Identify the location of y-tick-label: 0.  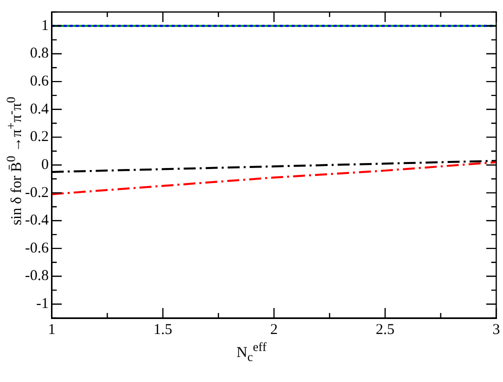
(45, 164).